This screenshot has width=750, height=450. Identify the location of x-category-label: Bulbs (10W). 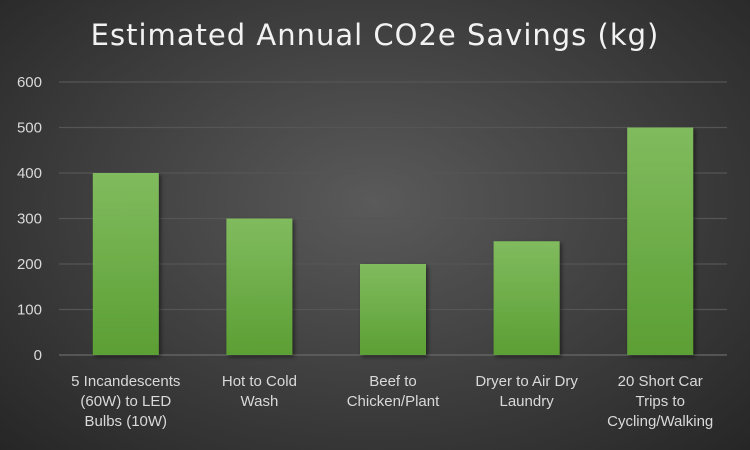
(126, 421).